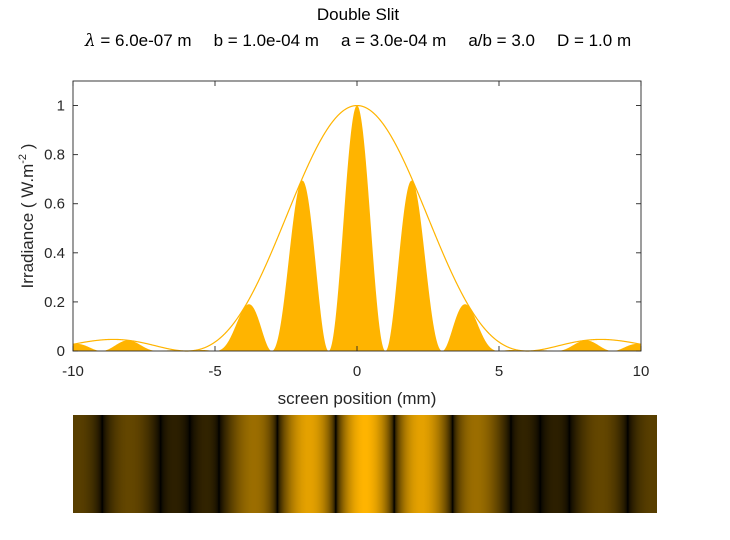 This screenshot has width=730, height=540. What do you see at coordinates (365, 464) in the screenshot?
I see `intensity-strip` at bounding box center [365, 464].